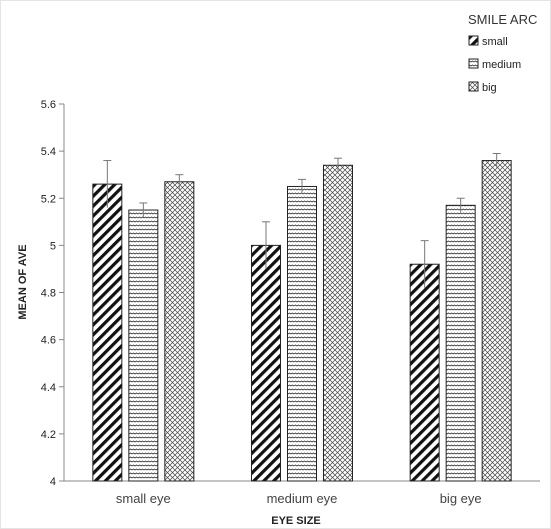  Describe the element at coordinates (302, 498) in the screenshot. I see `x-tick-label: medium eye` at that location.